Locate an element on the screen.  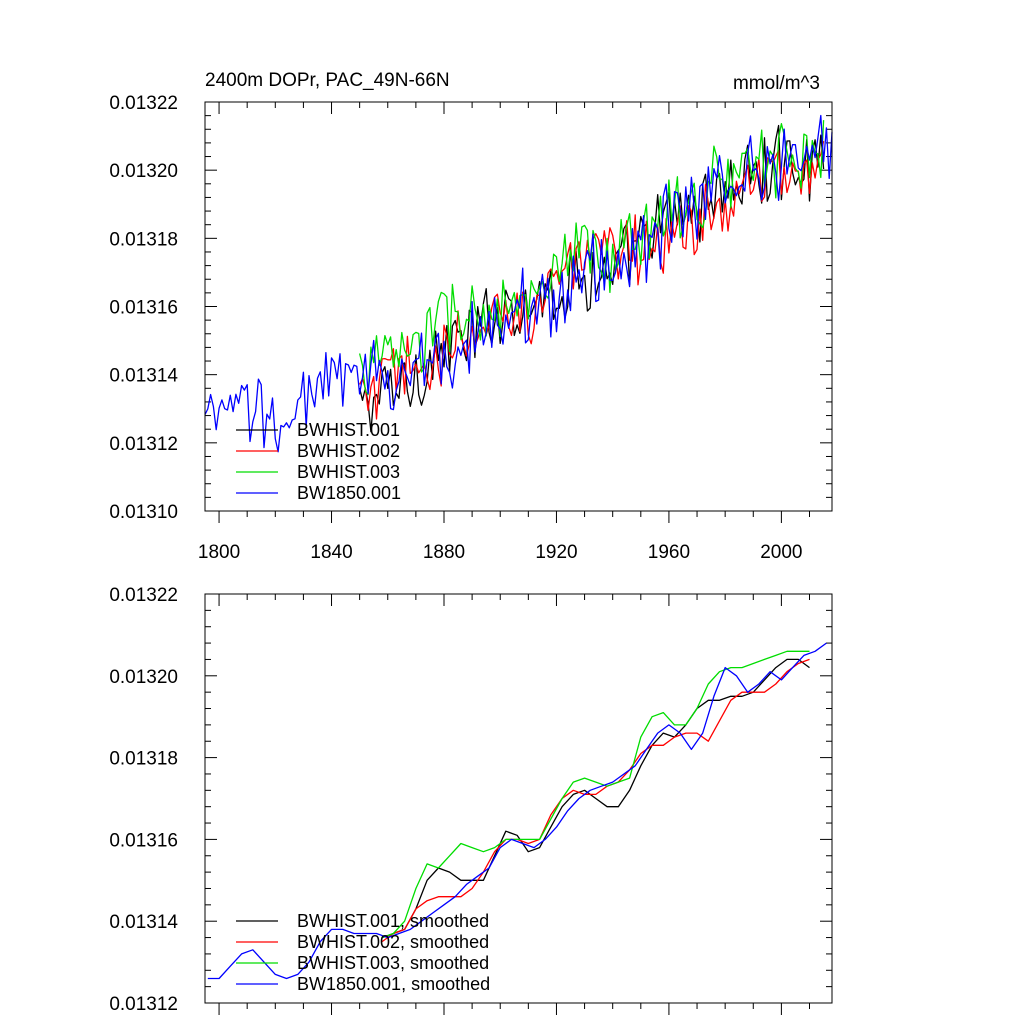
top-legend-label: BW1850.001 is located at coordinates (349, 493).